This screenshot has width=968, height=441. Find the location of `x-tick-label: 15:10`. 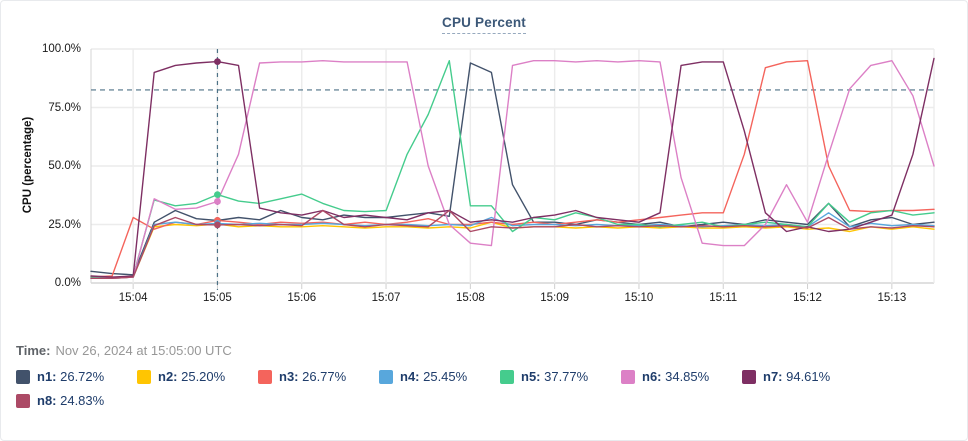

x-tick-label: 15:10 is located at coordinates (639, 298).